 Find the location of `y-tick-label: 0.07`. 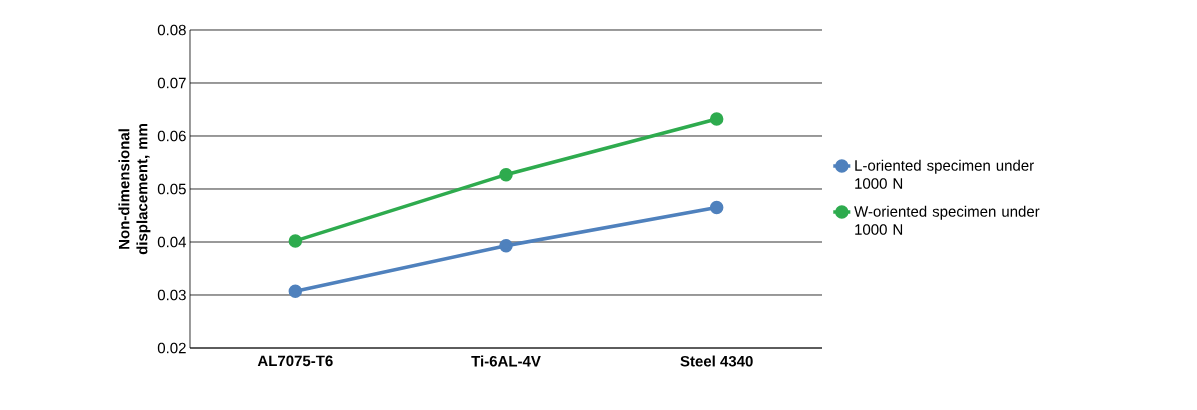

y-tick-label: 0.07 is located at coordinates (171, 83).